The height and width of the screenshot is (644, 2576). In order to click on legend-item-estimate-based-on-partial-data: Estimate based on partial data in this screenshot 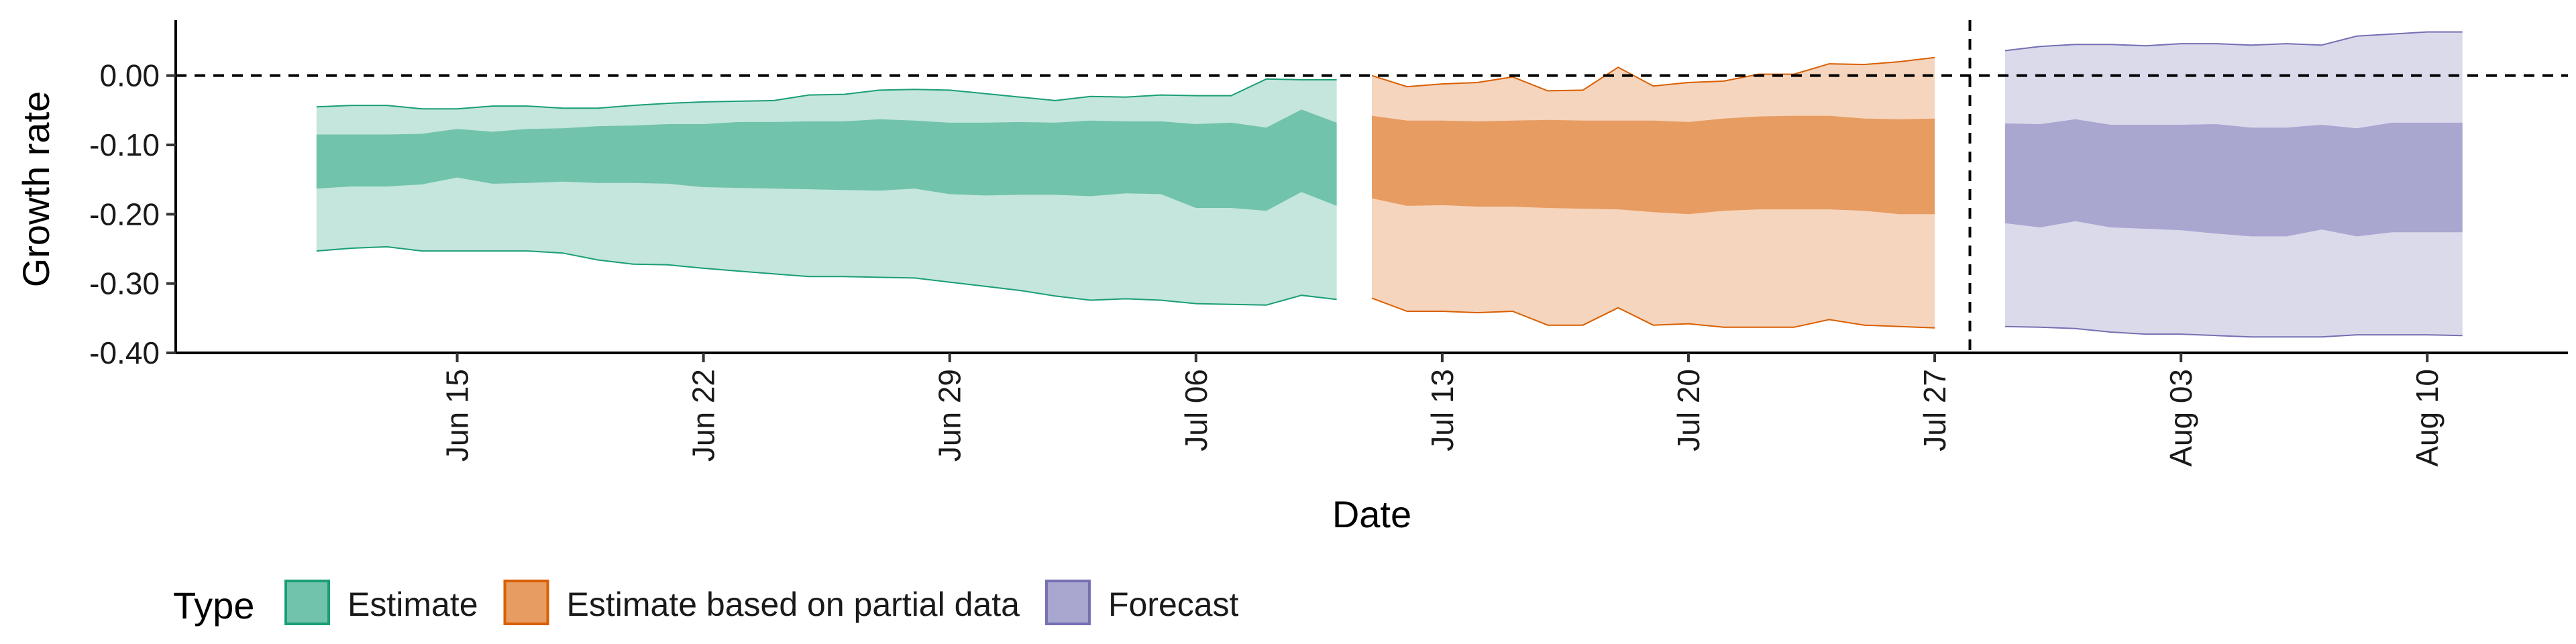, I will do `click(761, 602)`.